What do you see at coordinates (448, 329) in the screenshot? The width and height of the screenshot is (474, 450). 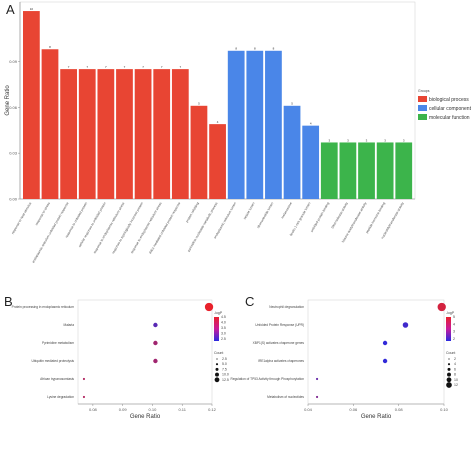 I see `color-bar` at bounding box center [448, 329].